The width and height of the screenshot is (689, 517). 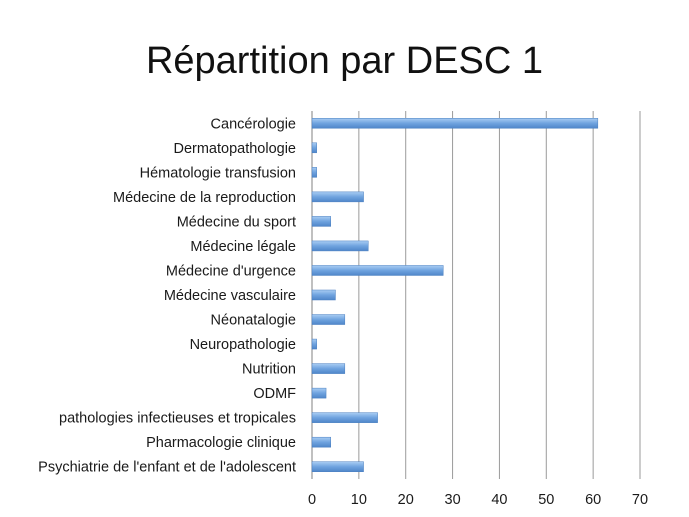 What do you see at coordinates (406, 500) in the screenshot?
I see `x-tick-label: 20` at bounding box center [406, 500].